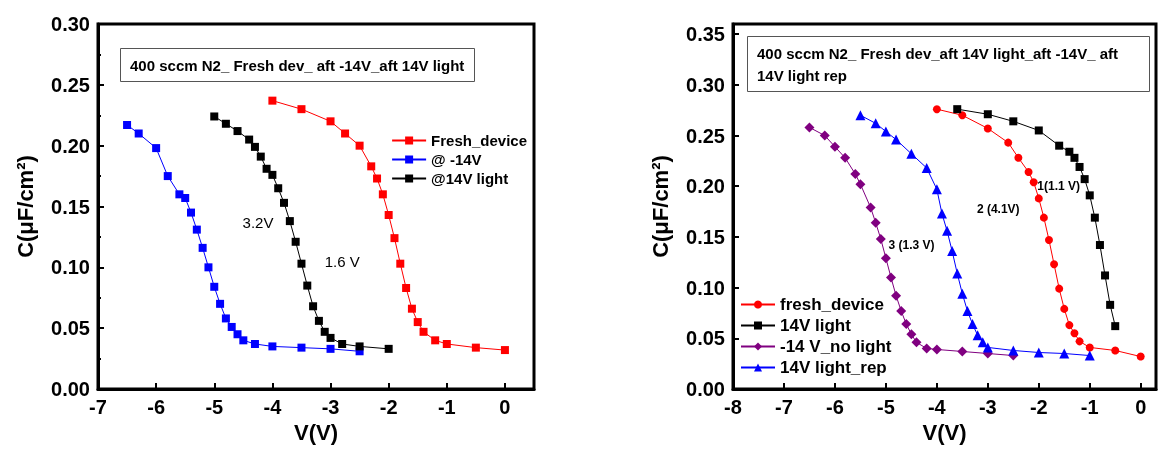  Describe the element at coordinates (940, 64) in the screenshot. I see `text: 400 sccm N2_ Fresh dev_aft 14V light_aft -14V_ aft 14V light rep` at that location.